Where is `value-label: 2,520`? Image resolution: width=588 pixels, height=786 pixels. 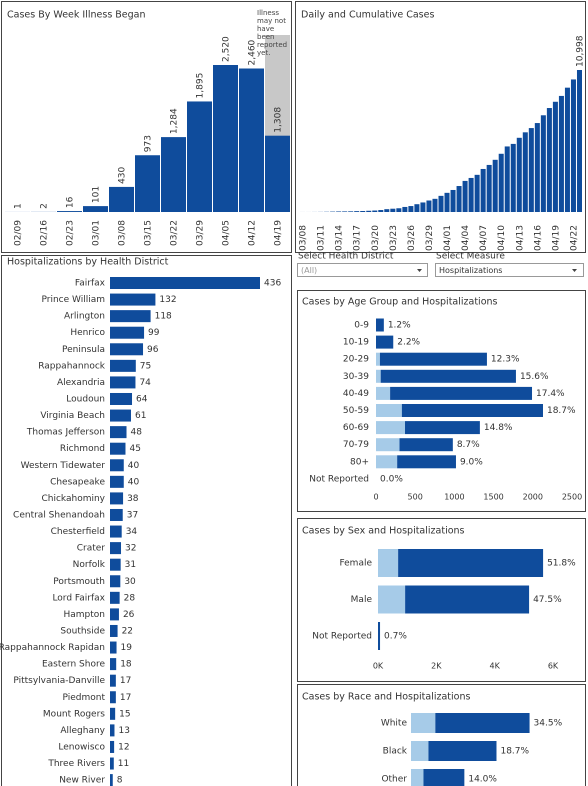
value-label: 2,520 is located at coordinates (227, 49).